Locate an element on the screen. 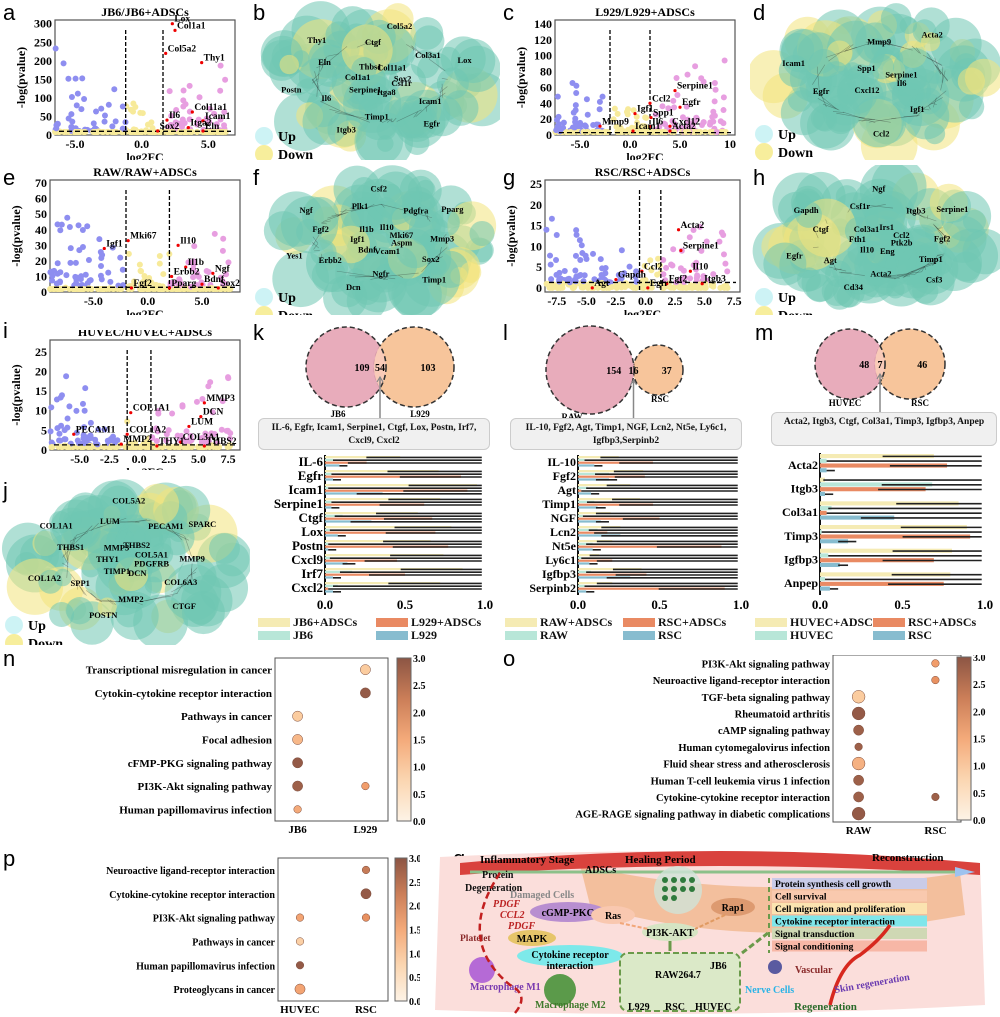 Image resolution: width=1000 pixels, height=1017 pixels. panel-label-f: f is located at coordinates (256, 177).